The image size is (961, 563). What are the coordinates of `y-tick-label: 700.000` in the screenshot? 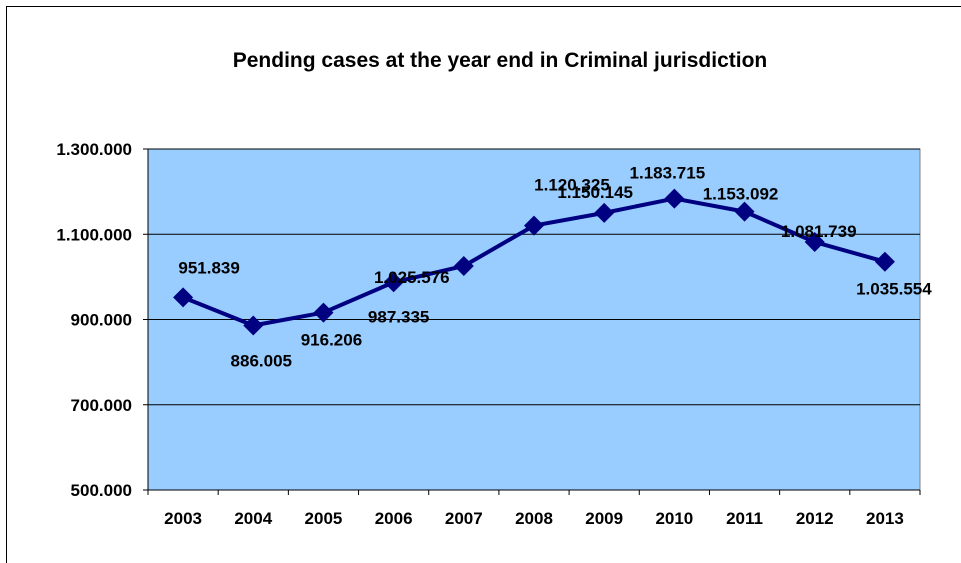 It's located at (101, 405).